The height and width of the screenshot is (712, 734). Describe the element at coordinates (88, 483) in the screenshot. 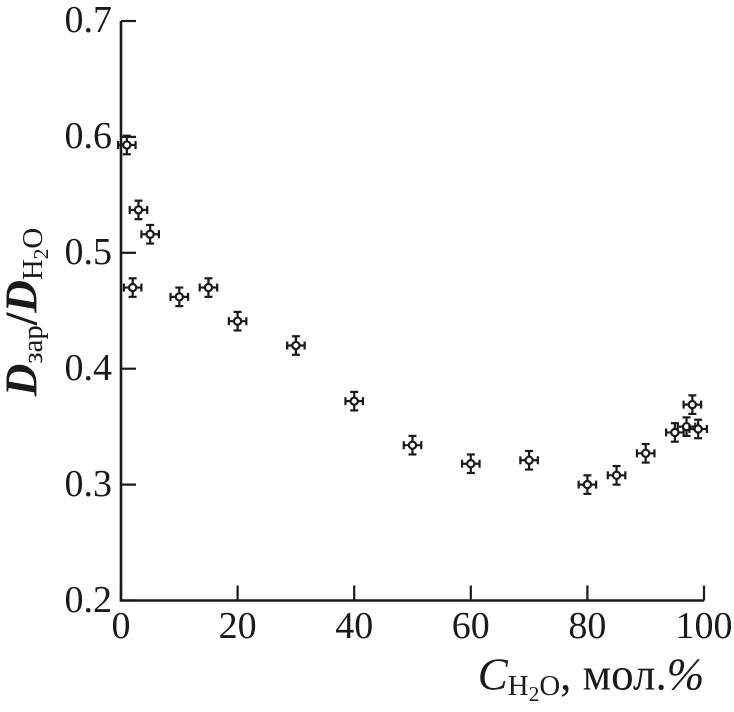

I see `y-tick-label: 0.3` at that location.